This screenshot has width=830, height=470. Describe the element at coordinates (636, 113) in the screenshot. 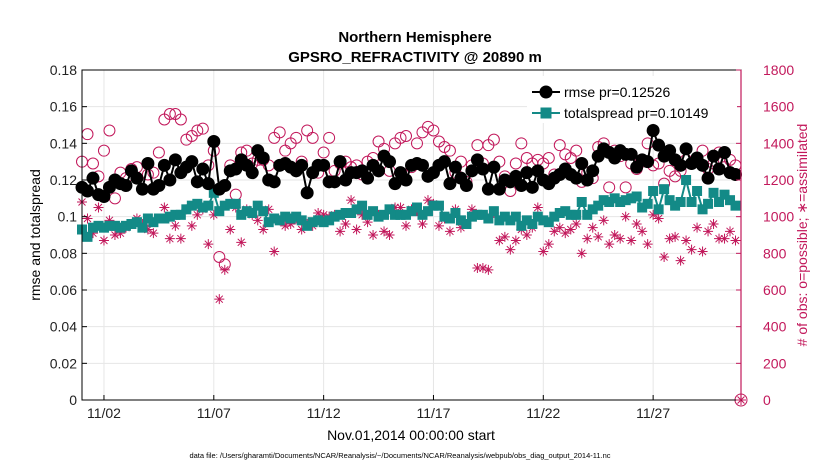

I see `legend-spread-label: totalspread pr=0.10149` at that location.